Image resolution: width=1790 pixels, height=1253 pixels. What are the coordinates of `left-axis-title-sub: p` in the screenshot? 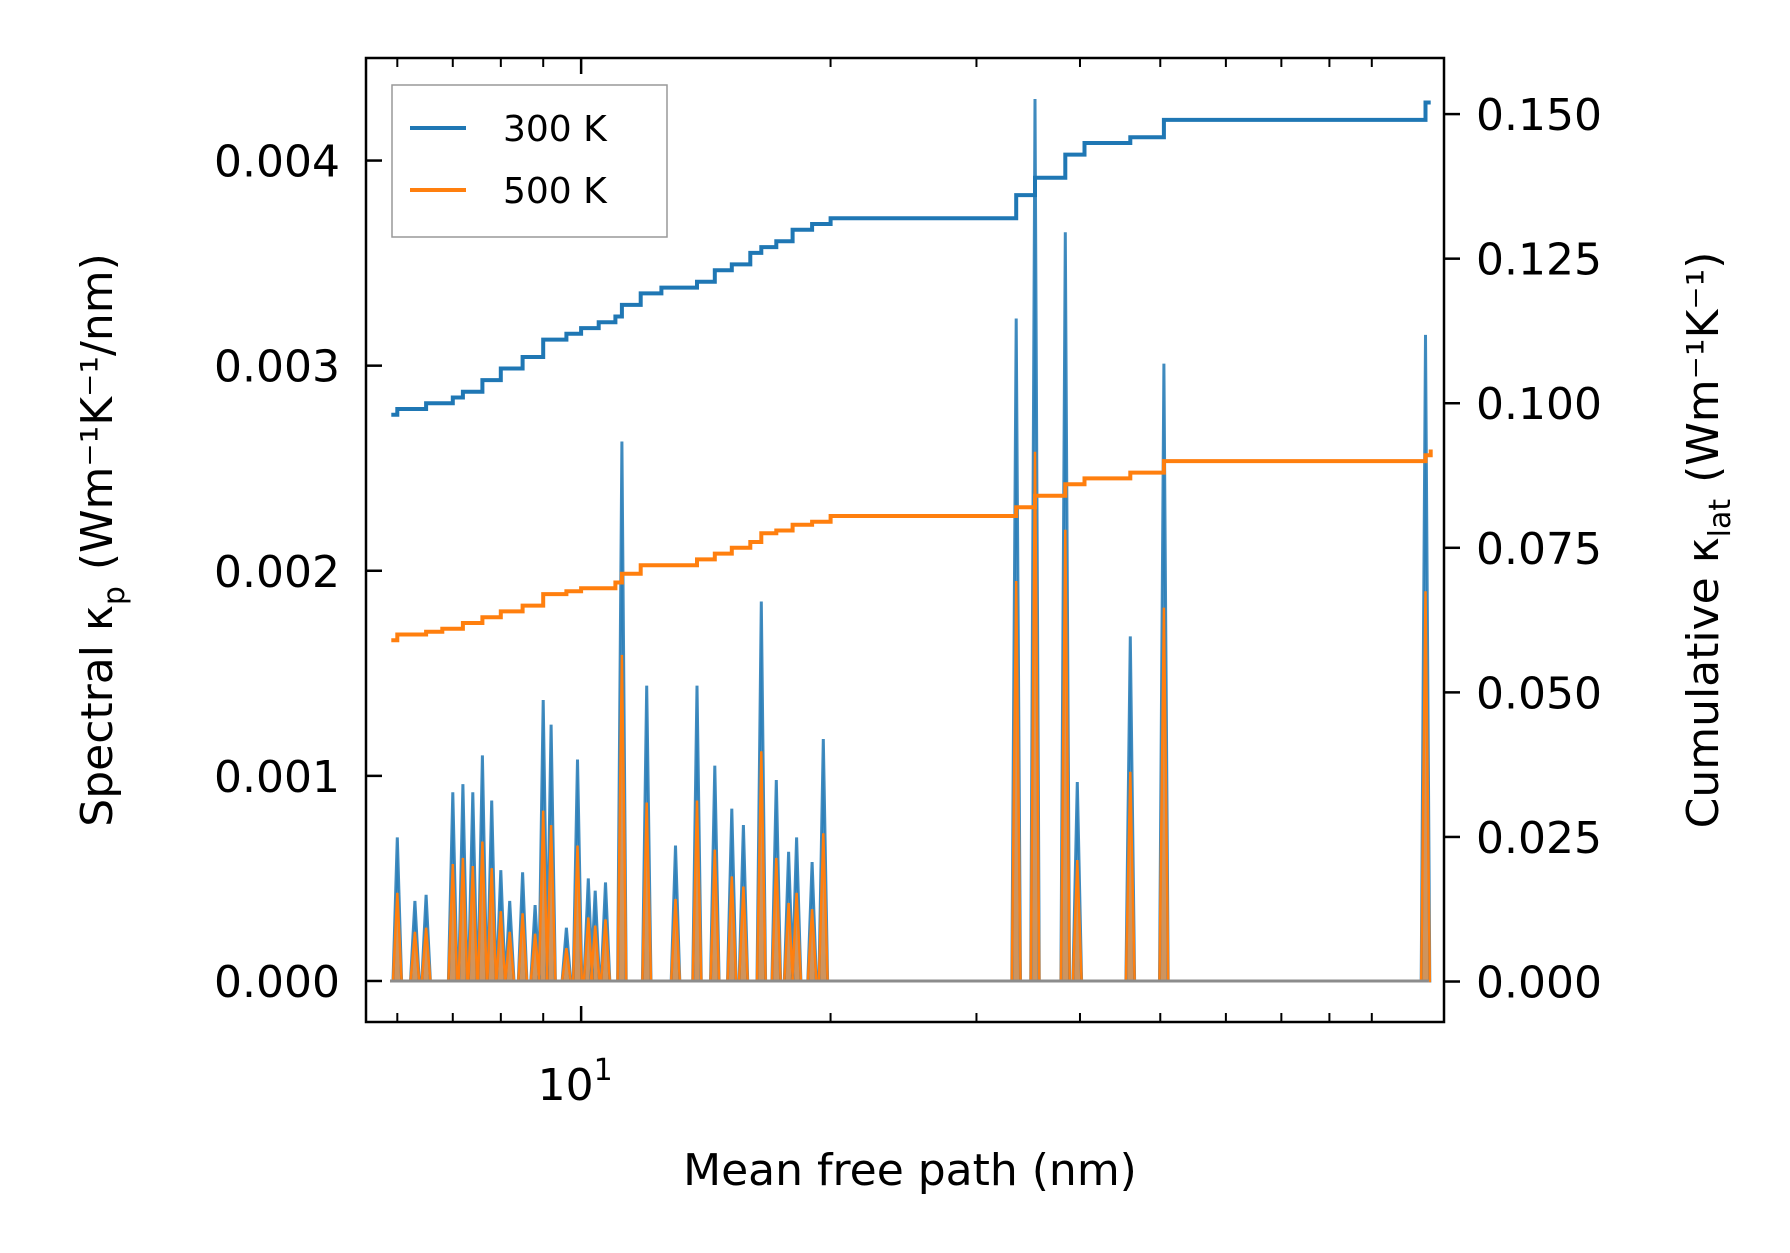 It's located at (114, 595).